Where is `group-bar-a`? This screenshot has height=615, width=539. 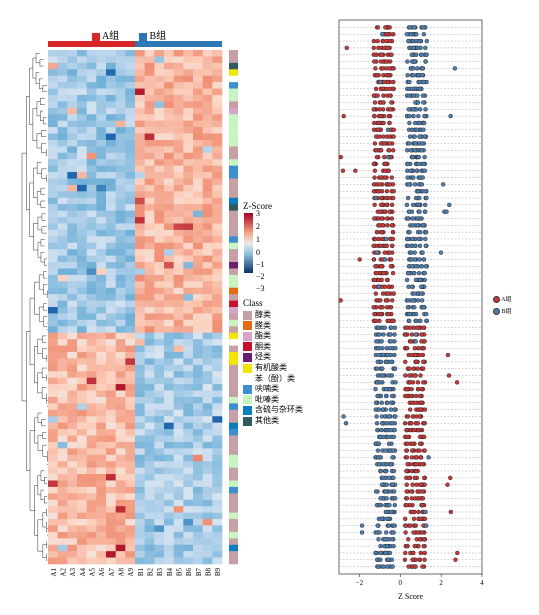
group-bar-a is located at coordinates (91, 44).